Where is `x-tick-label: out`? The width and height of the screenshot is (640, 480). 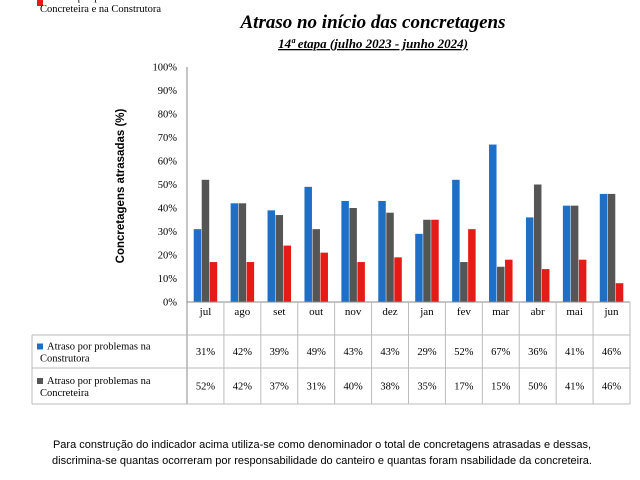
x-tick-label: out is located at coordinates (316, 312).